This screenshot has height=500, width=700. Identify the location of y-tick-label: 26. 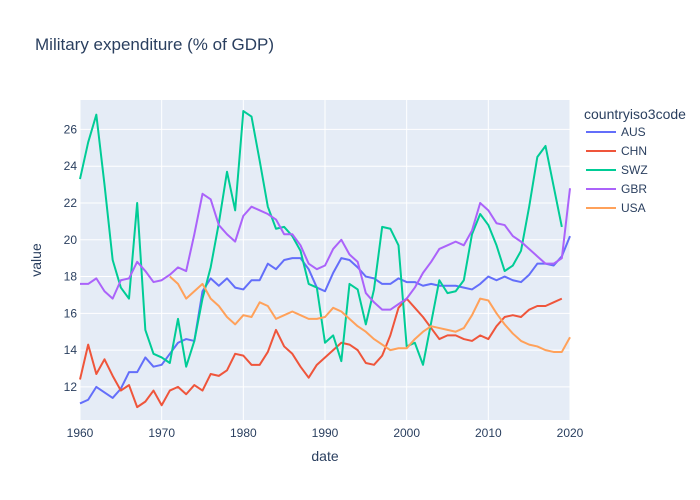
(71, 129).